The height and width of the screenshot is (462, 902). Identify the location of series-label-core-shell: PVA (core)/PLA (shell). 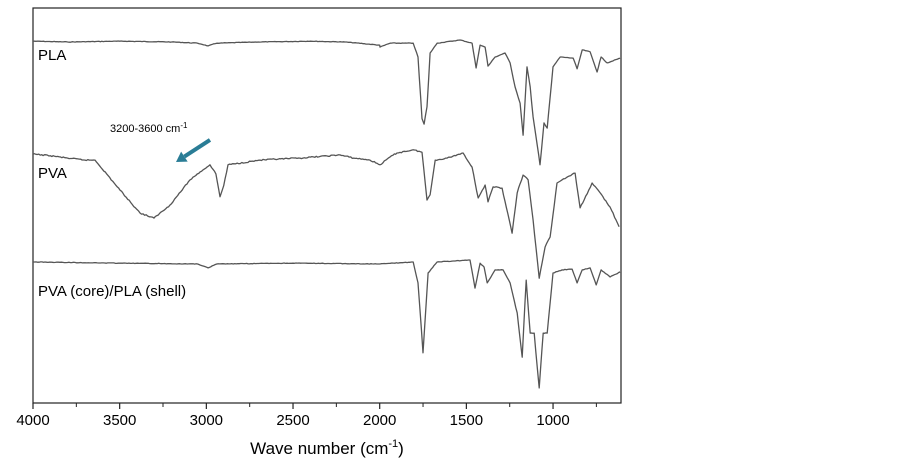
(112, 291).